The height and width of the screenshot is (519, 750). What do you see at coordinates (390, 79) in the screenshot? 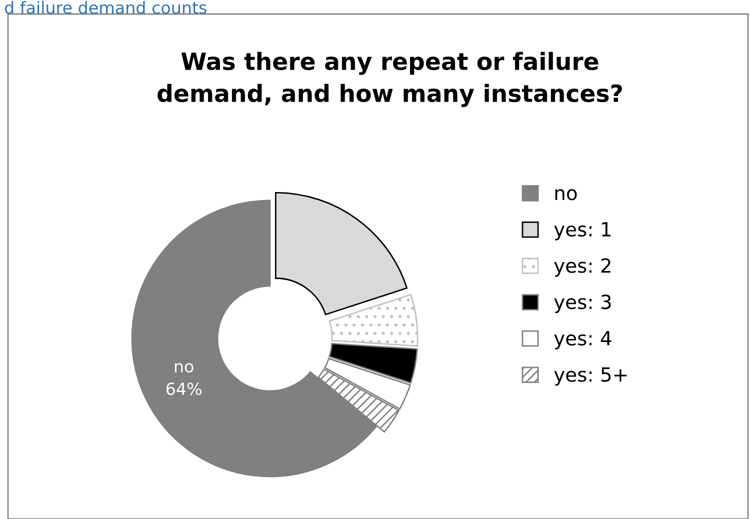
I see `chart-title: Was there any repeat or failure demand, and how many instances?` at bounding box center [390, 79].